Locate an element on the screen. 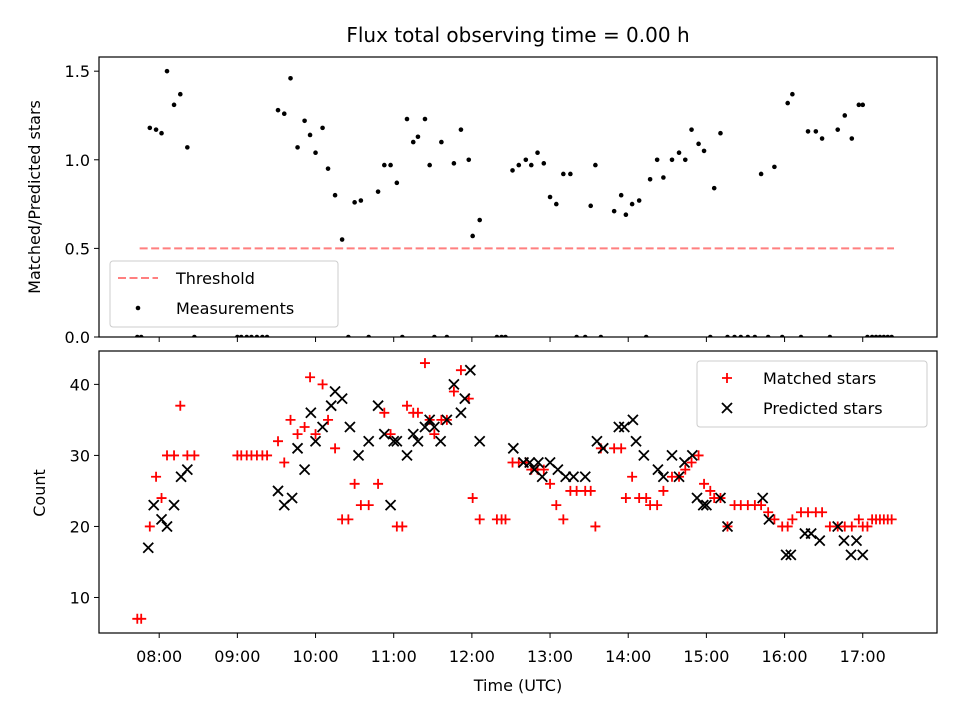 This screenshot has height=724, width=960. y-tick-label: 20 is located at coordinates (80, 526).